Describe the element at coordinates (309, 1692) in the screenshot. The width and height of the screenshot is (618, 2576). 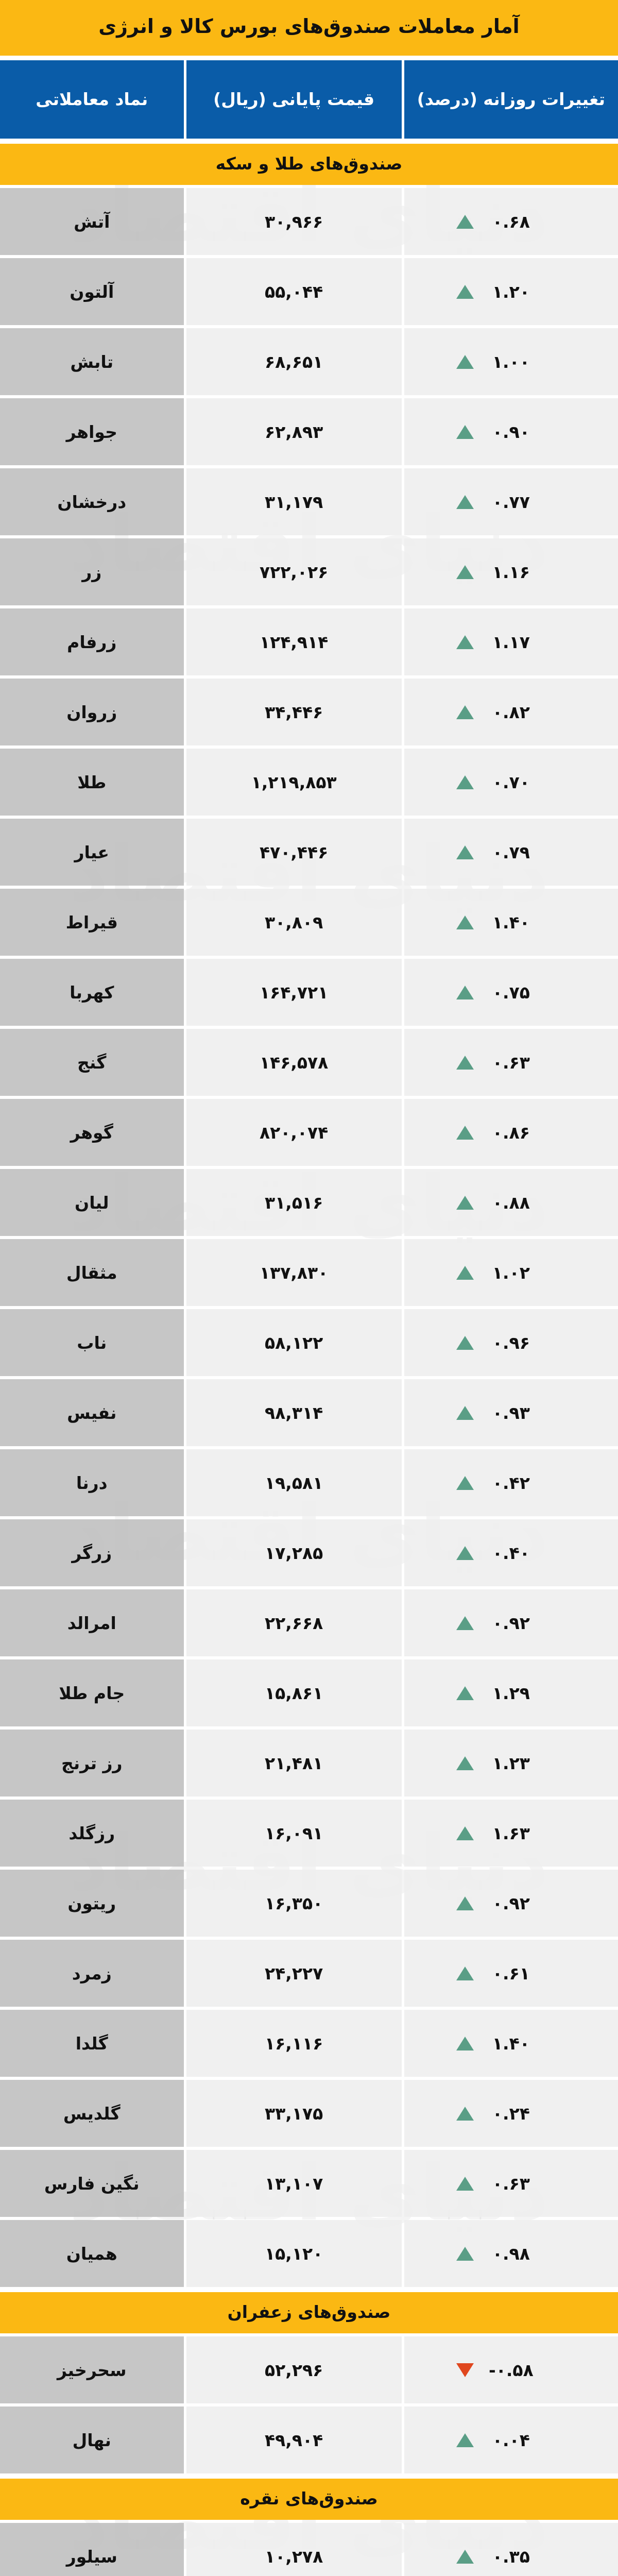
I see `table-row: ۱.۲۹ ۱۵,۸۶۱ جام طلا` at that location.